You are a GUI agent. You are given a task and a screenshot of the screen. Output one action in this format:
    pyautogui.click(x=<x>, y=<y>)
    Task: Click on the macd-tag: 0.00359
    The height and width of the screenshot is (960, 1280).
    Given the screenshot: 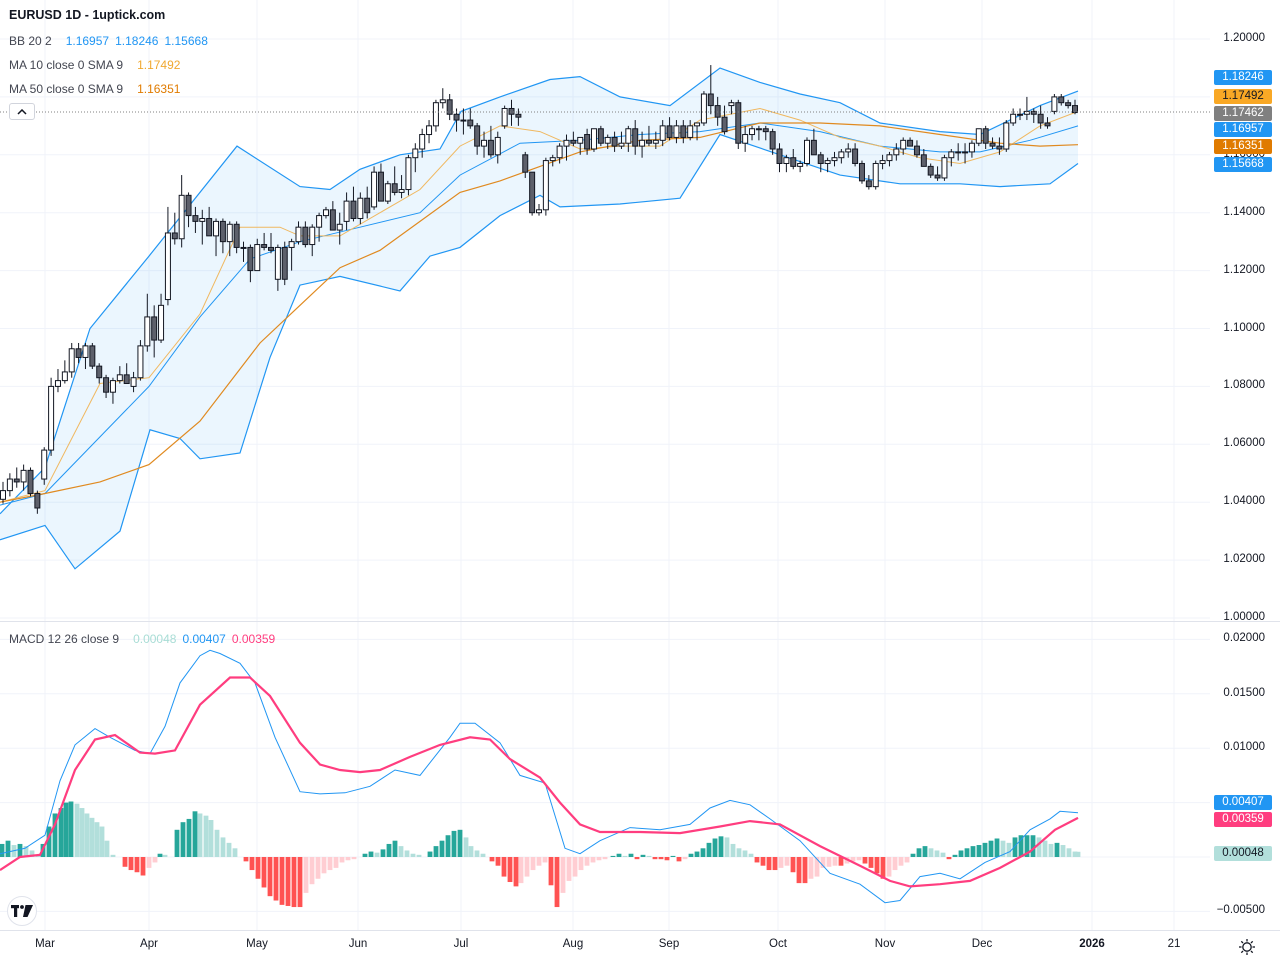 What is the action you would take?
    pyautogui.click(x=1243, y=819)
    